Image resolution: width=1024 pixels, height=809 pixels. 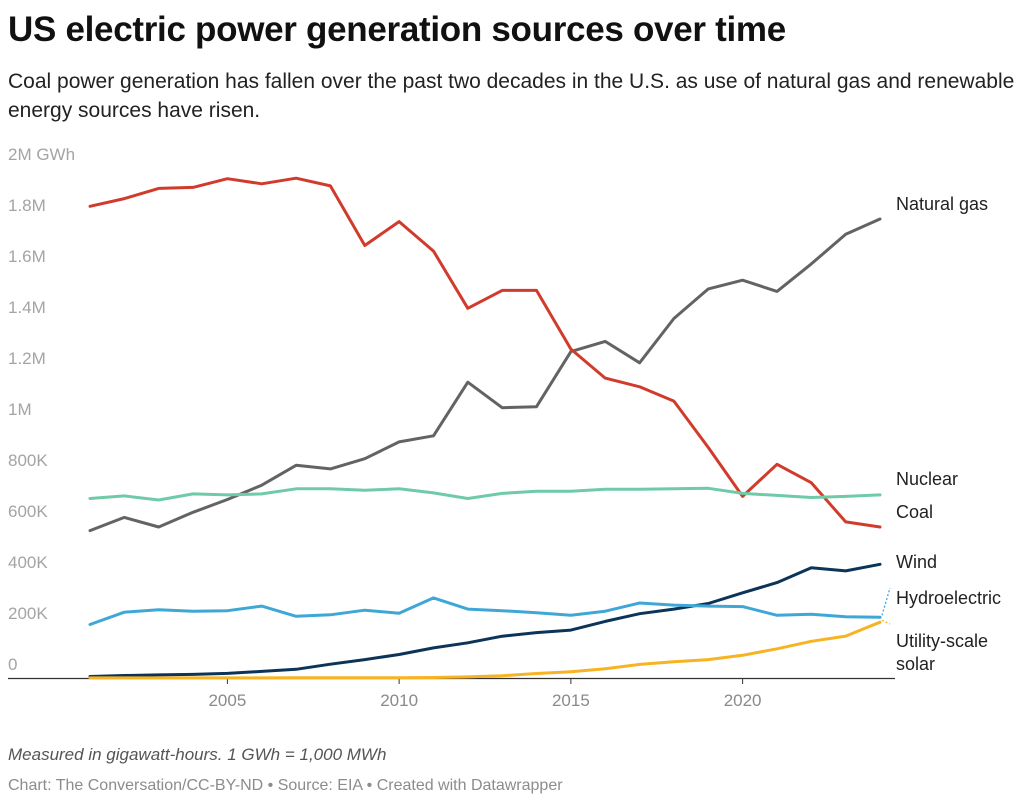 I want to click on series-line-utility-scale-solar, so click(x=485, y=650).